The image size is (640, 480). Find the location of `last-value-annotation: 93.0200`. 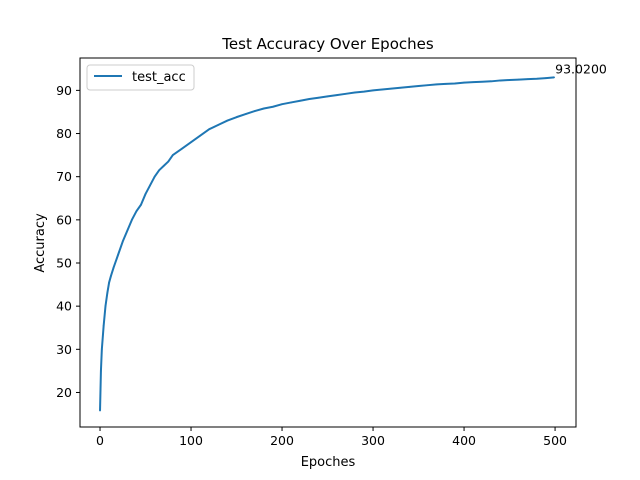

last-value-annotation: 93.0200 is located at coordinates (581, 68).